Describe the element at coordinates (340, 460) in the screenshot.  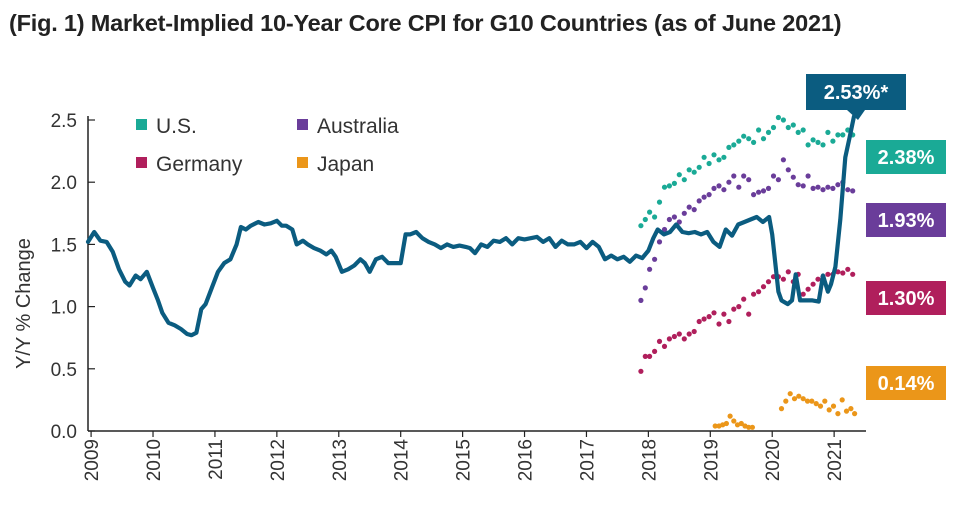
I see `x-tick-label: 2013` at that location.